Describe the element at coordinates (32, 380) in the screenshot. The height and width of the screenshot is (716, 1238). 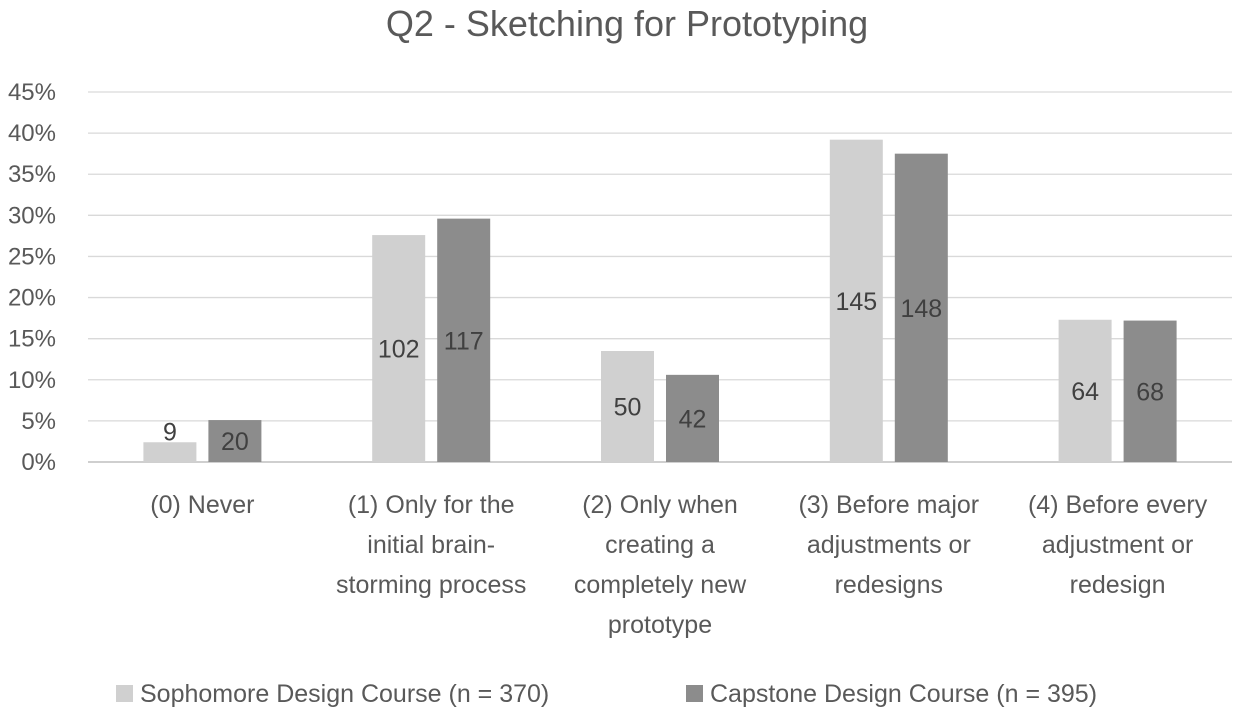
I see `y-tick-label: 10%` at that location.